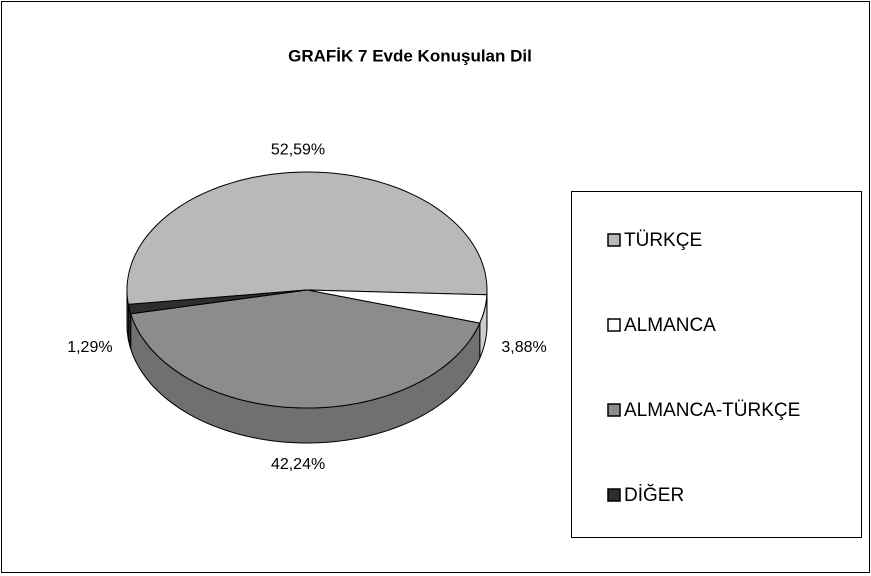  What do you see at coordinates (703, 368) in the screenshot?
I see `legend: TÜRKÇE ALMANCA ALMANCA-TÜRKÇE DİĞER` at bounding box center [703, 368].